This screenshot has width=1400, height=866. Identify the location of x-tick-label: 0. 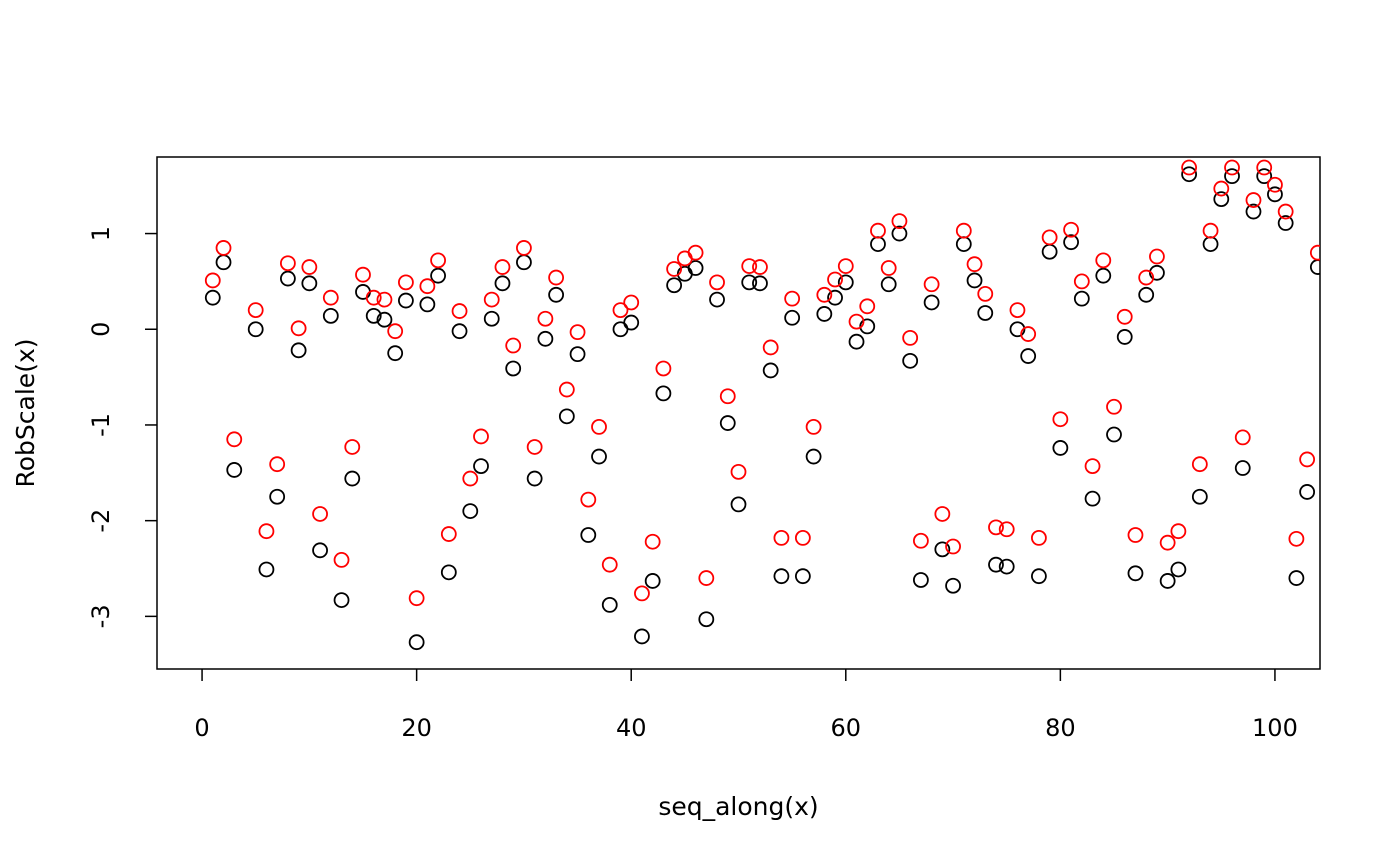
(201, 728).